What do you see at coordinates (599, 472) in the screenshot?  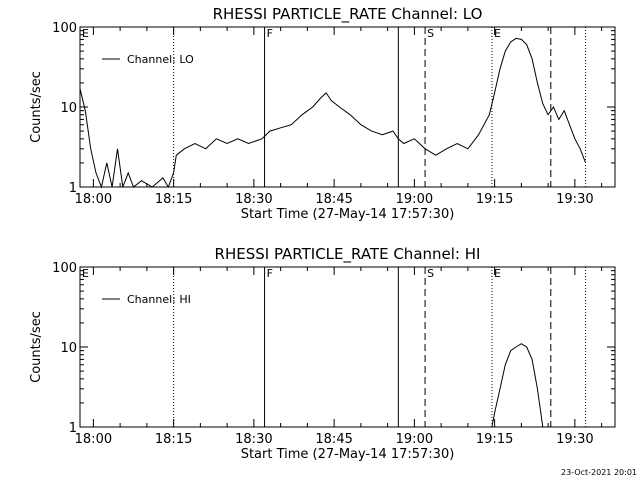 I see `footer-timestamp: 23-Oct-2021 20:01` at bounding box center [599, 472].